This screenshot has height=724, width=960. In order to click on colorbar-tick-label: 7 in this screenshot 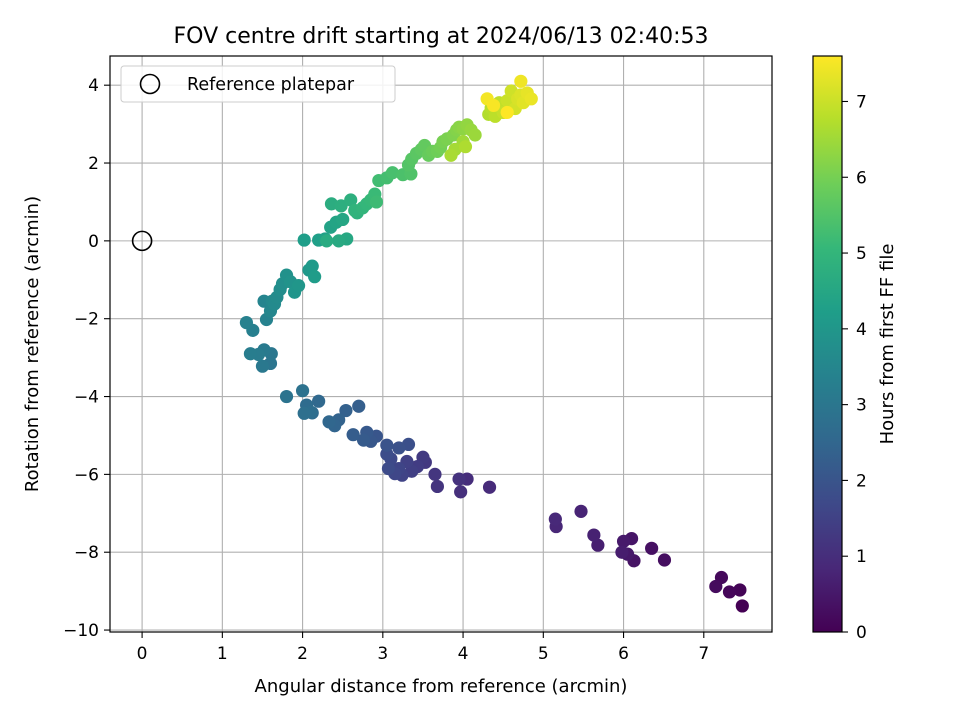, I will do `click(861, 102)`.